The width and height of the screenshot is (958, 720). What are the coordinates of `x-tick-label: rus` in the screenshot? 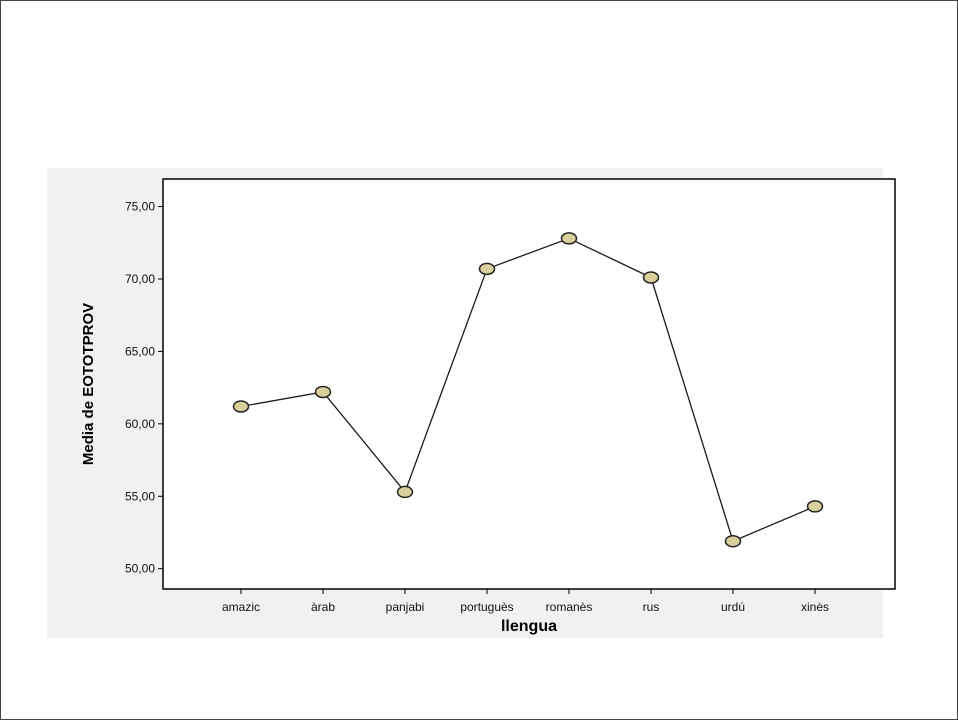 It's located at (651, 607).